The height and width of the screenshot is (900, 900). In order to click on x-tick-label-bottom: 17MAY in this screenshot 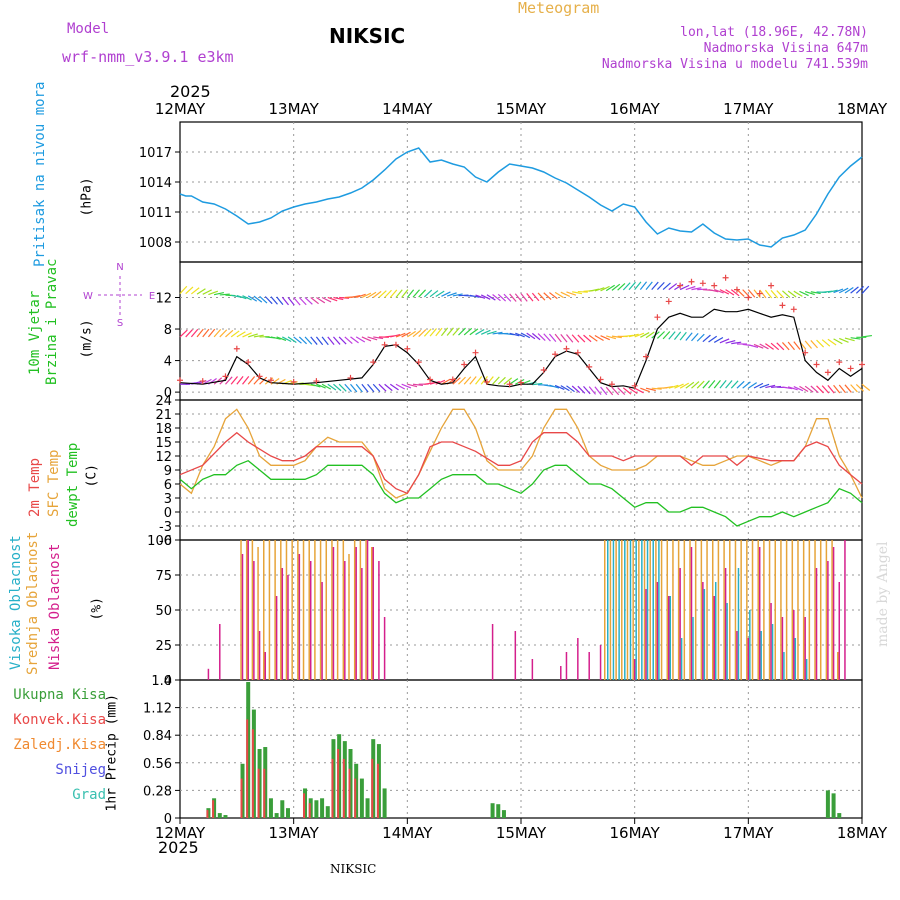, I will do `click(748, 833)`.